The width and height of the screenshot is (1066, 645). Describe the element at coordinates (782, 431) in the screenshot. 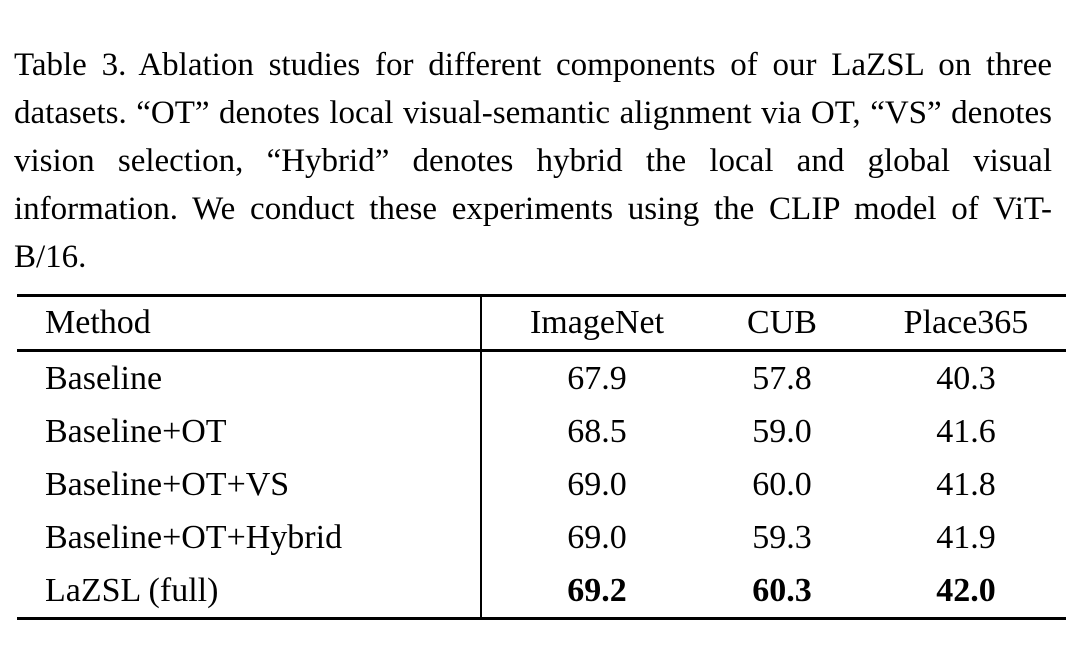

I see `value-cell: 59.0` at that location.